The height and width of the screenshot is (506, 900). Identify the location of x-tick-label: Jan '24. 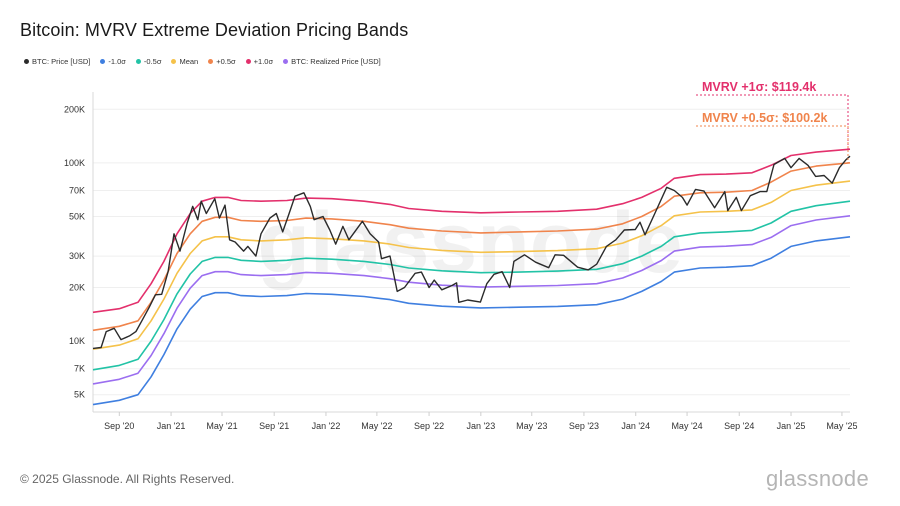
(635, 426).